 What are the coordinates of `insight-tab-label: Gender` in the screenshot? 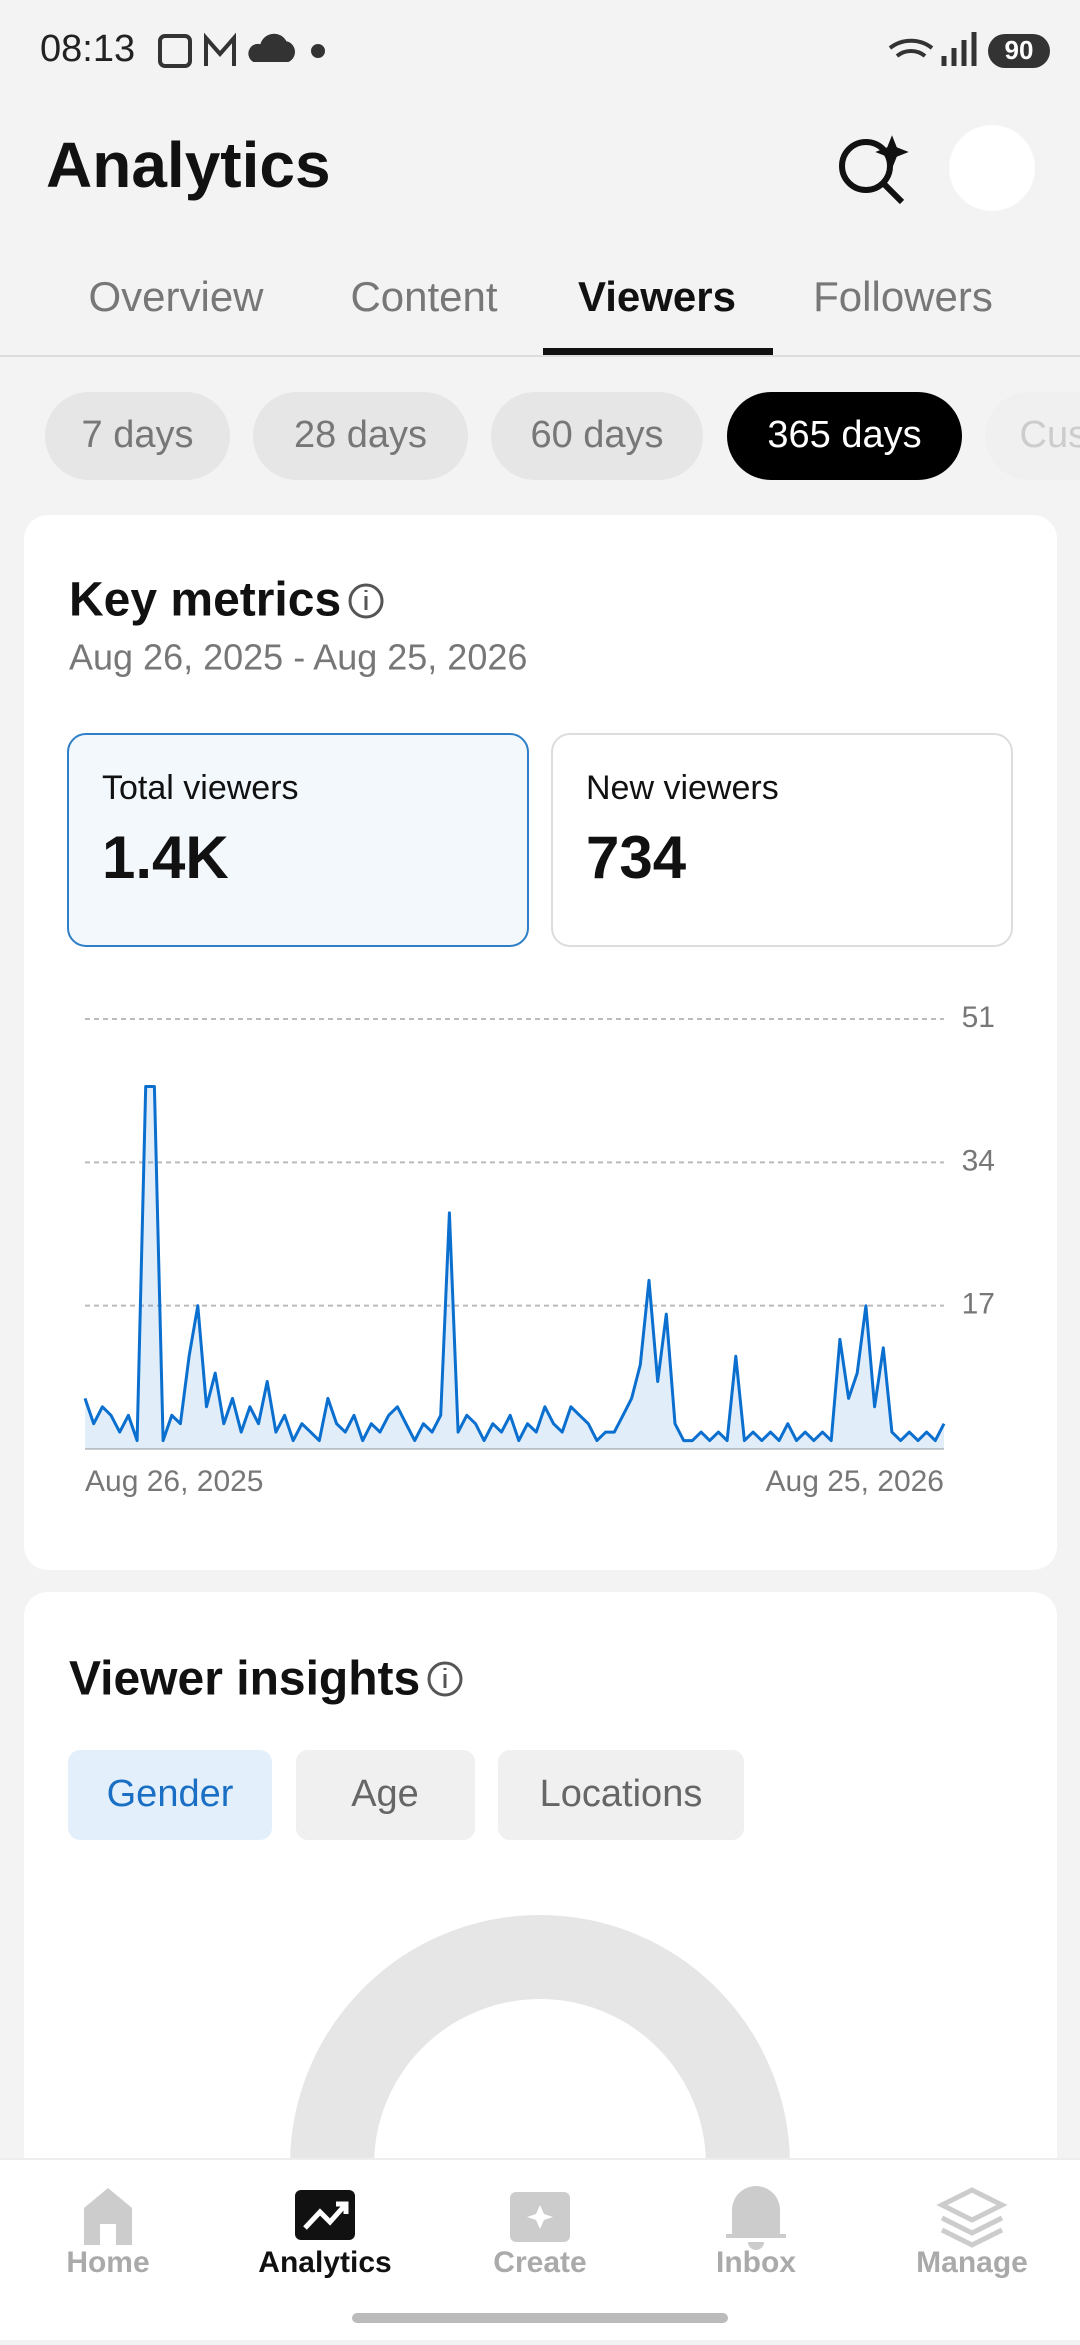 It's located at (170, 1794).